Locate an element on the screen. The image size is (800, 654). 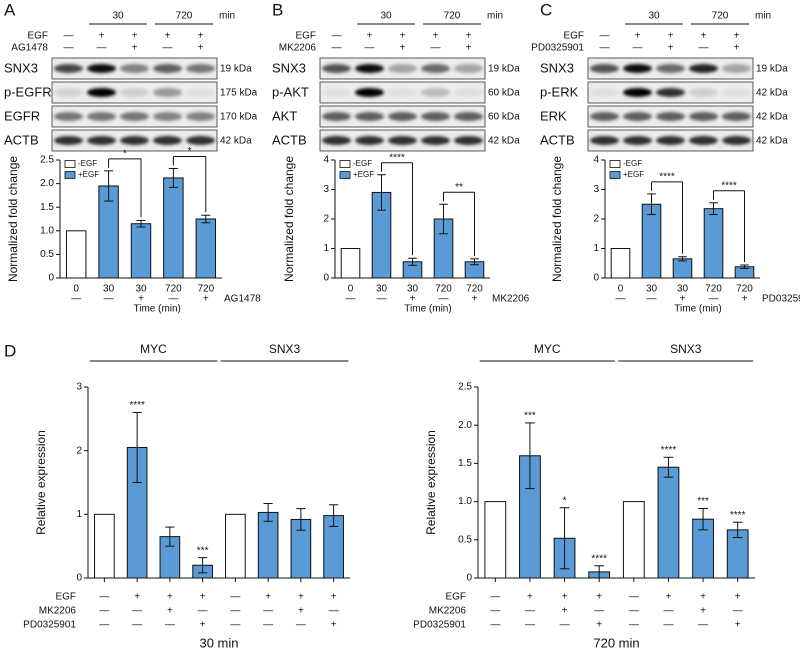
y-tick-label: 0.5 is located at coordinates (465, 539).